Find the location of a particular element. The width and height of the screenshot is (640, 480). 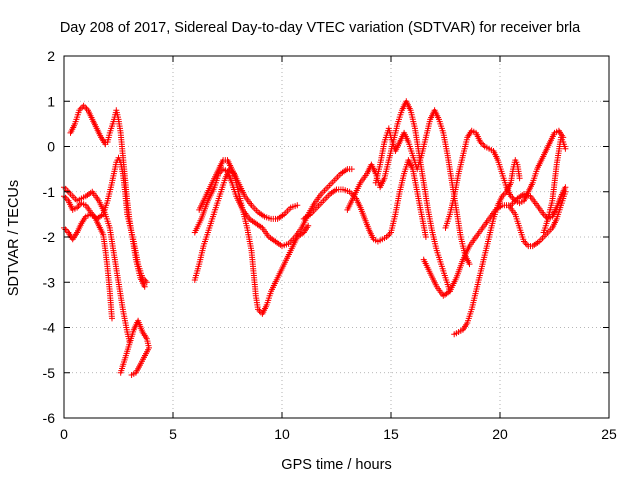

series-arc3 is located at coordinates (105, 220).